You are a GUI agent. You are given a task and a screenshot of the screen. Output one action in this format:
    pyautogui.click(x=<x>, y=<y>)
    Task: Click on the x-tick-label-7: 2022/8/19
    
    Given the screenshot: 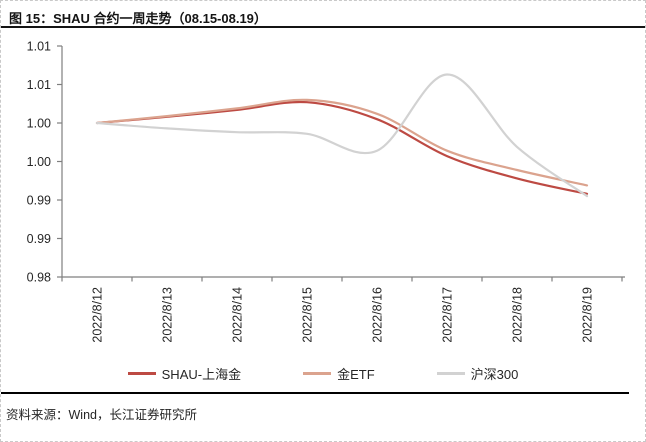 What is the action you would take?
    pyautogui.click(x=588, y=315)
    